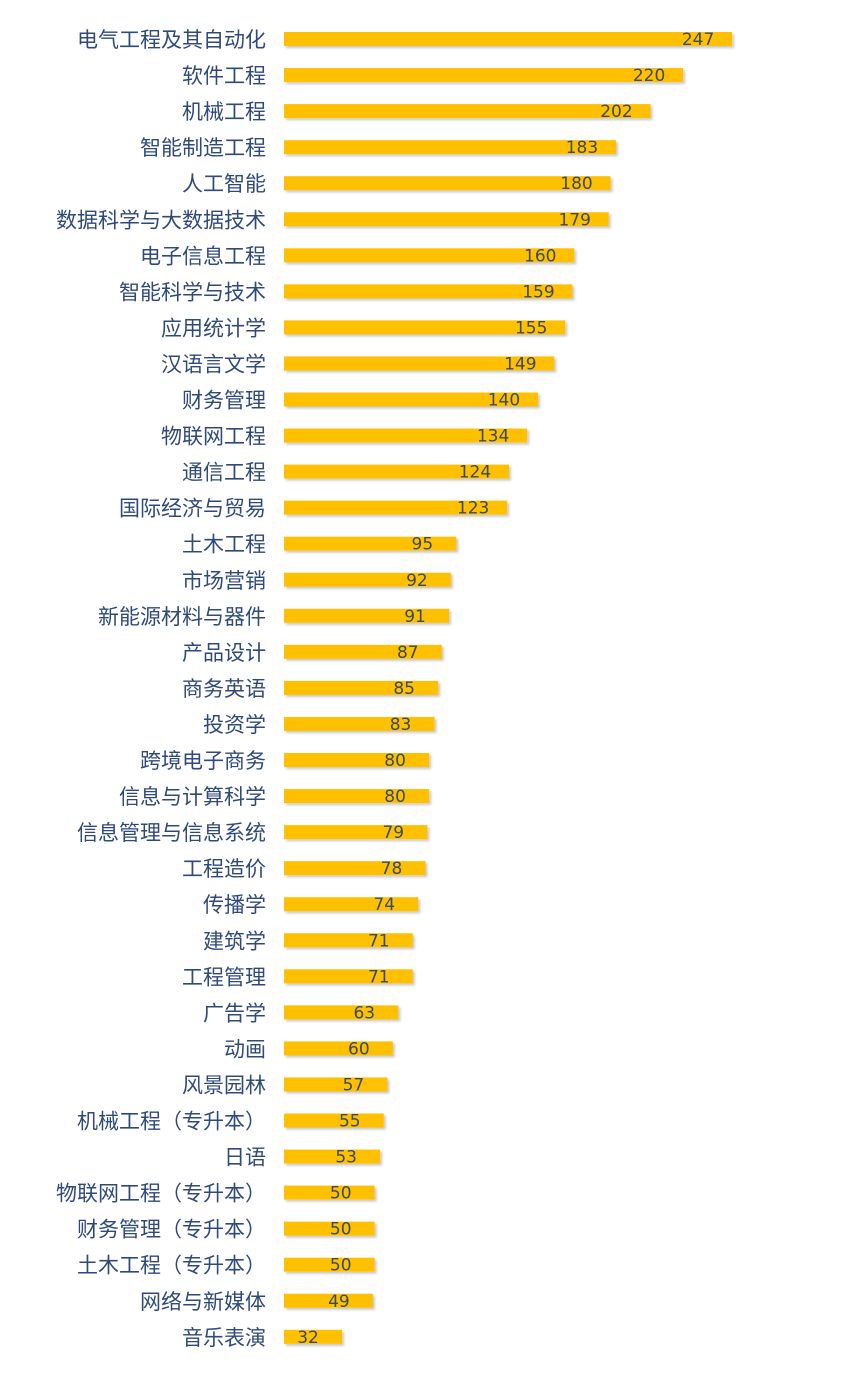  What do you see at coordinates (473, 509) in the screenshot?
I see `data-label: 123` at bounding box center [473, 509].